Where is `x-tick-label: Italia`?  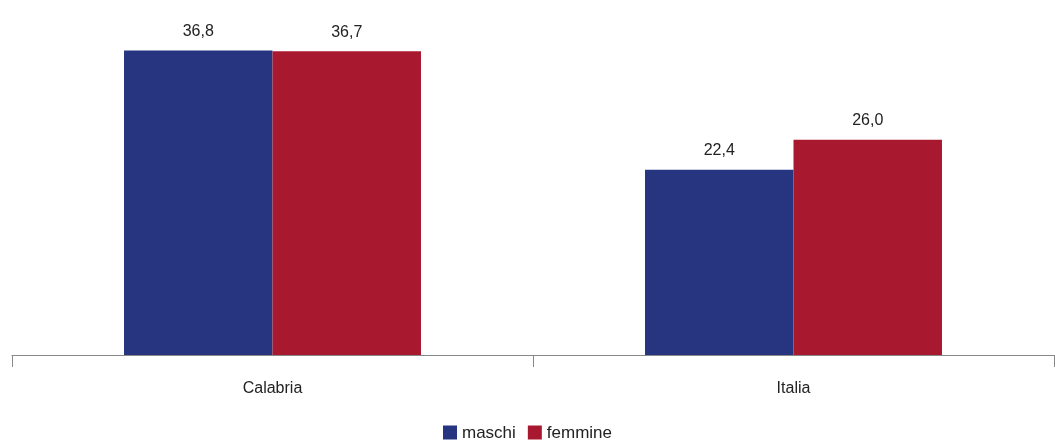 x-tick-label: Italia is located at coordinates (793, 387).